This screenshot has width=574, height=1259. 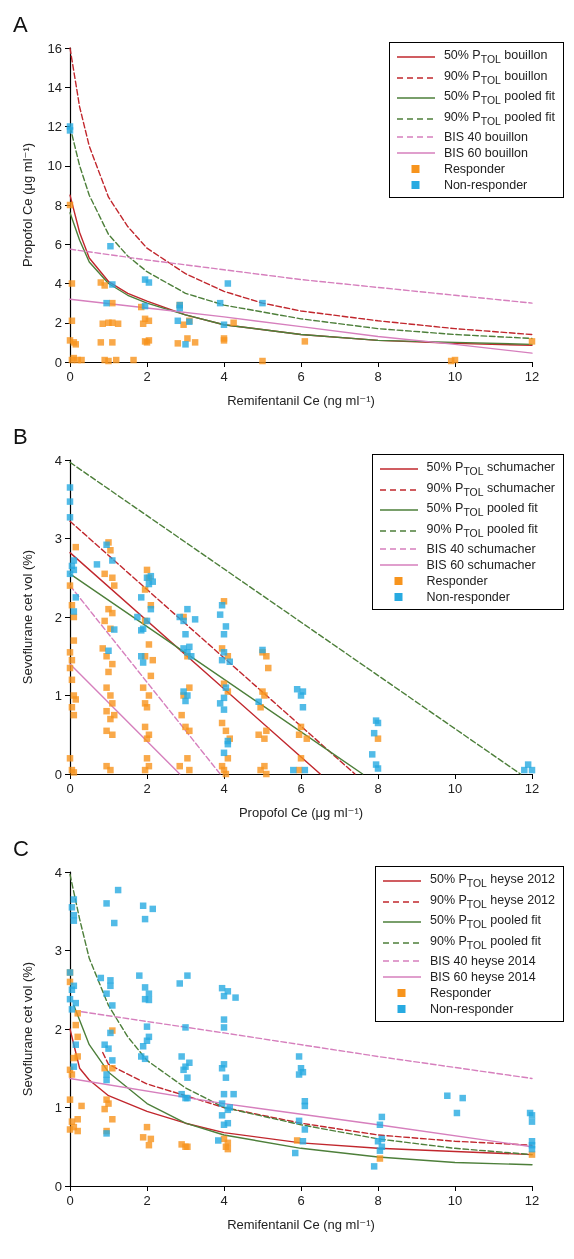 What do you see at coordinates (20, 436) in the screenshot?
I see `chart-title: B` at bounding box center [20, 436].